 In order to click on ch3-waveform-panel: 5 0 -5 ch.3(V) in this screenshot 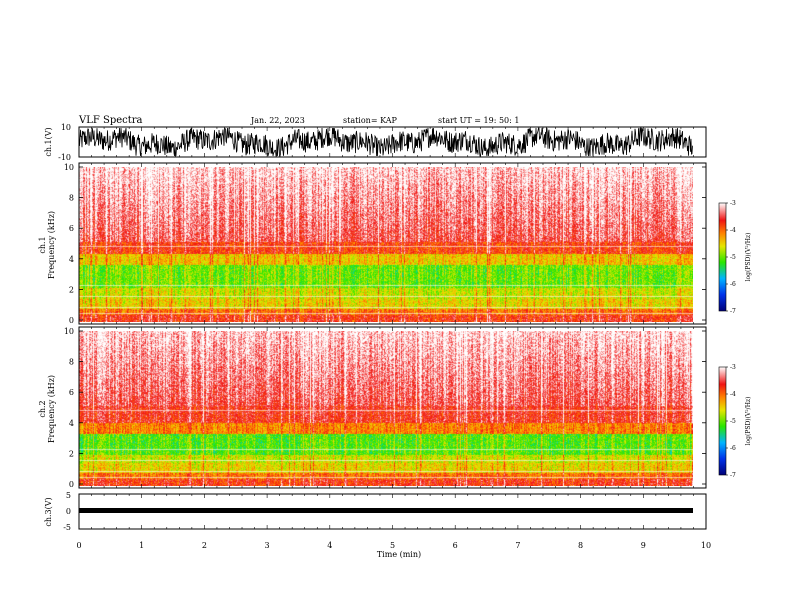, I will do `click(375, 511)`.